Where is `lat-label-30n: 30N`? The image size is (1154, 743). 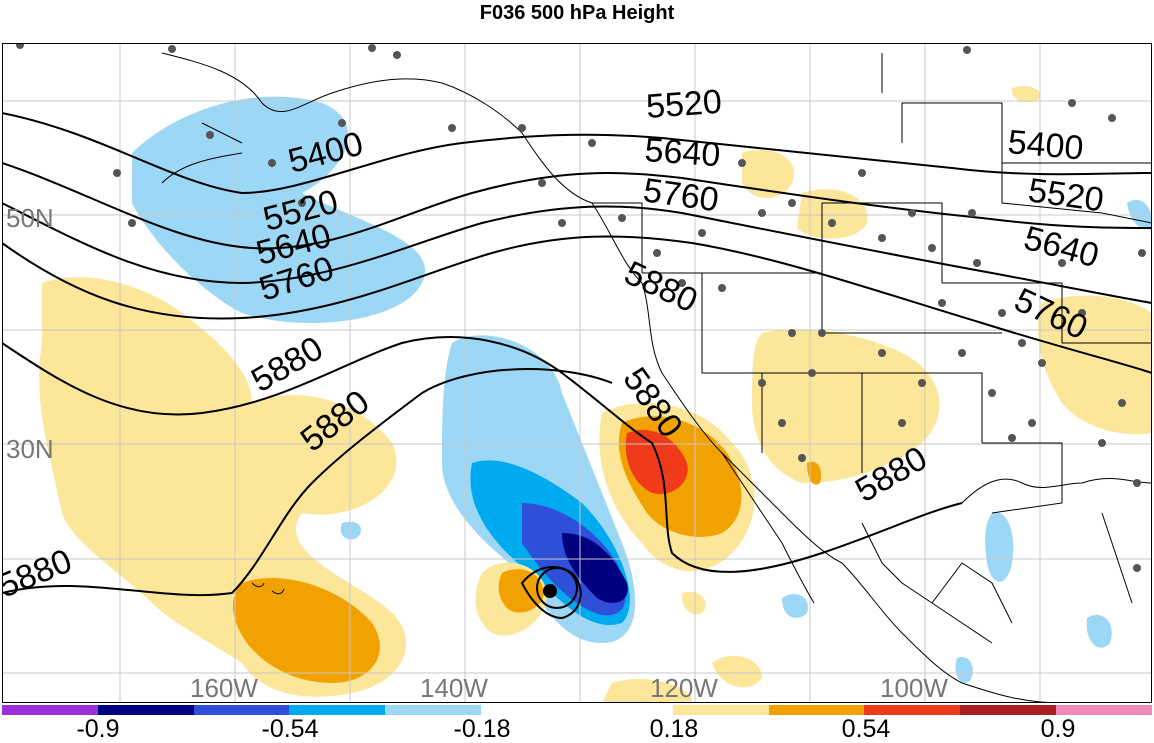 lat-label-30n: 30N is located at coordinates (30, 449).